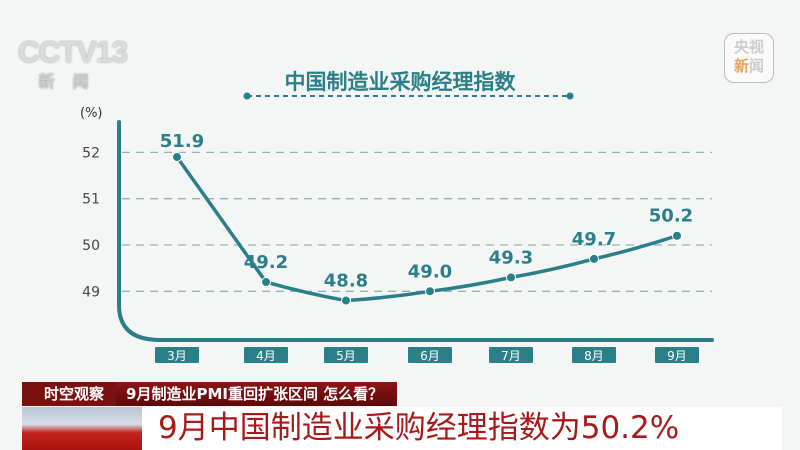 The width and height of the screenshot is (800, 450). Describe the element at coordinates (91, 292) in the screenshot. I see `y-tick-label: 49` at that location.